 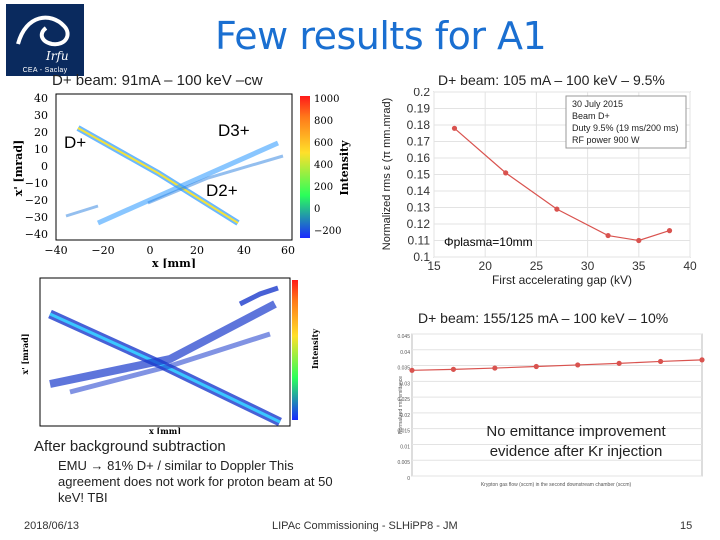 I want to click on y-tick: −40, so click(x=36, y=234).